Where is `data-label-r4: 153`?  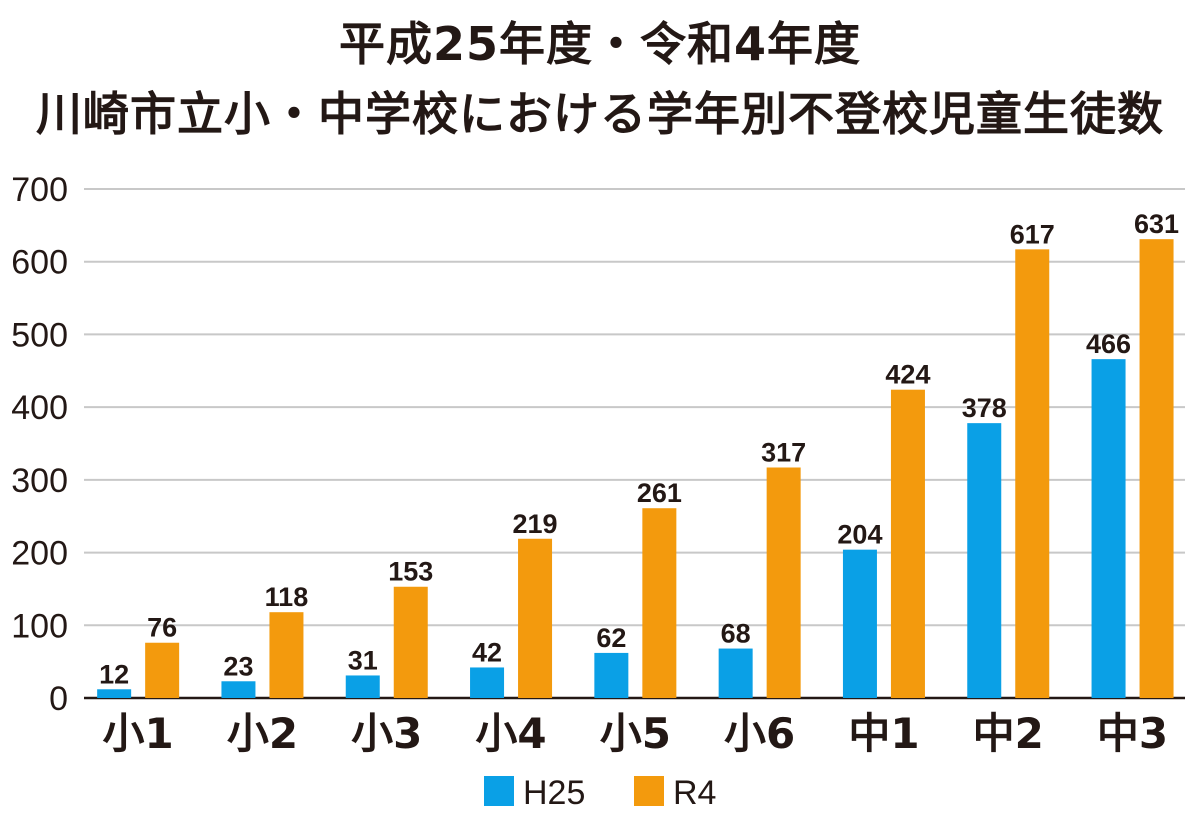
data-label-r4: 153 is located at coordinates (410, 572).